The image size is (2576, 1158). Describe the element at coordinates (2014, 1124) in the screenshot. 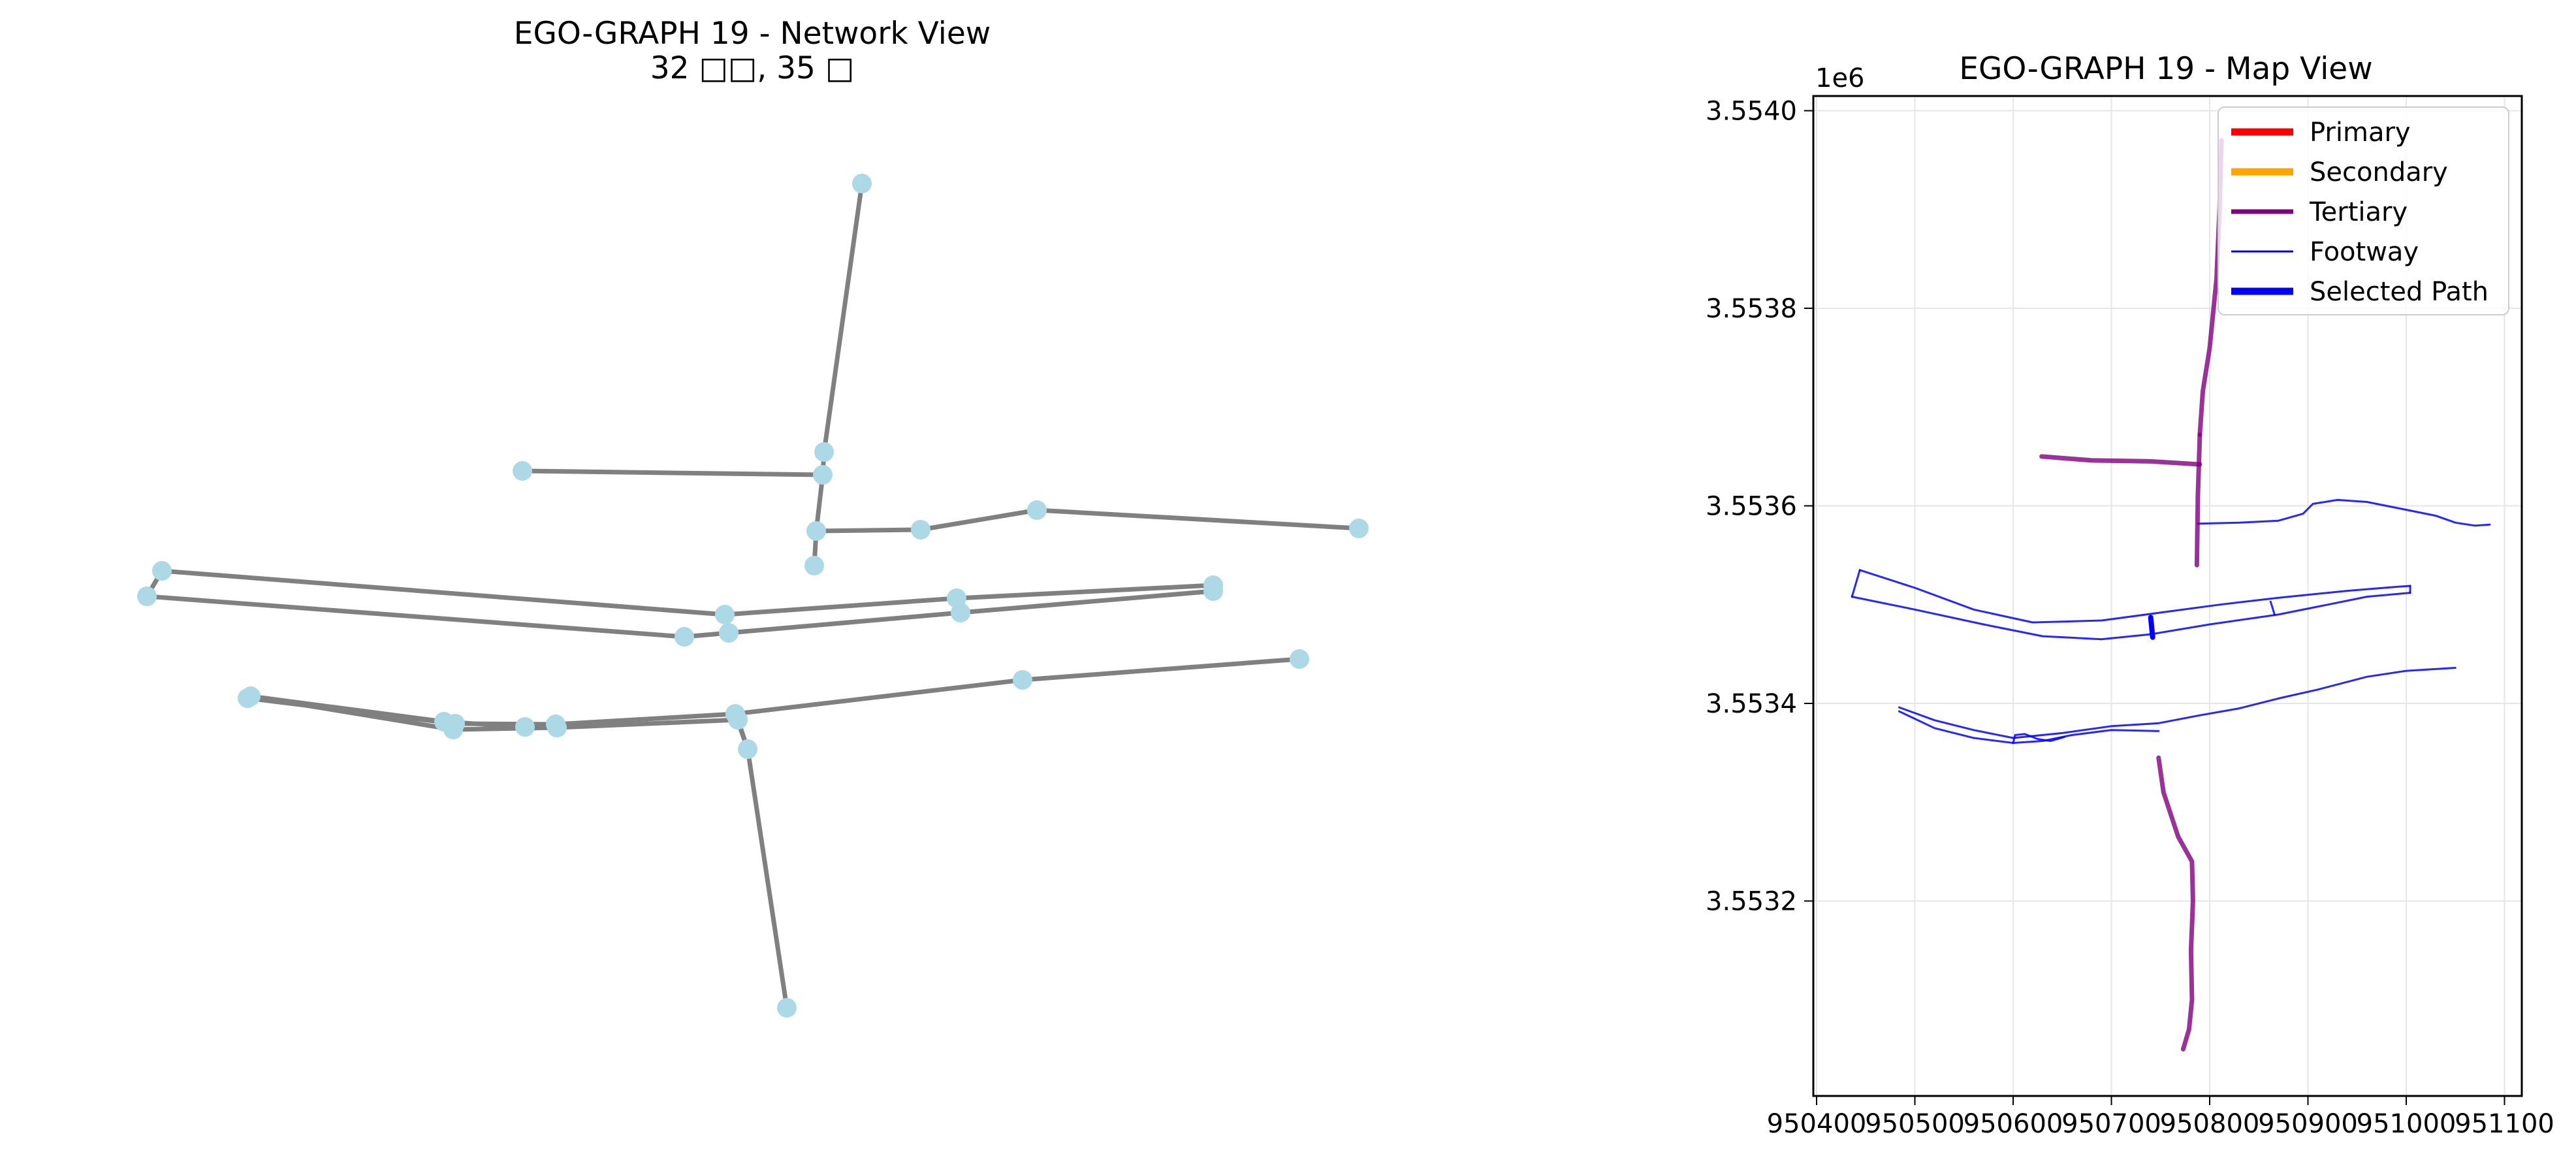

I see `x-tick-label: 950600` at that location.